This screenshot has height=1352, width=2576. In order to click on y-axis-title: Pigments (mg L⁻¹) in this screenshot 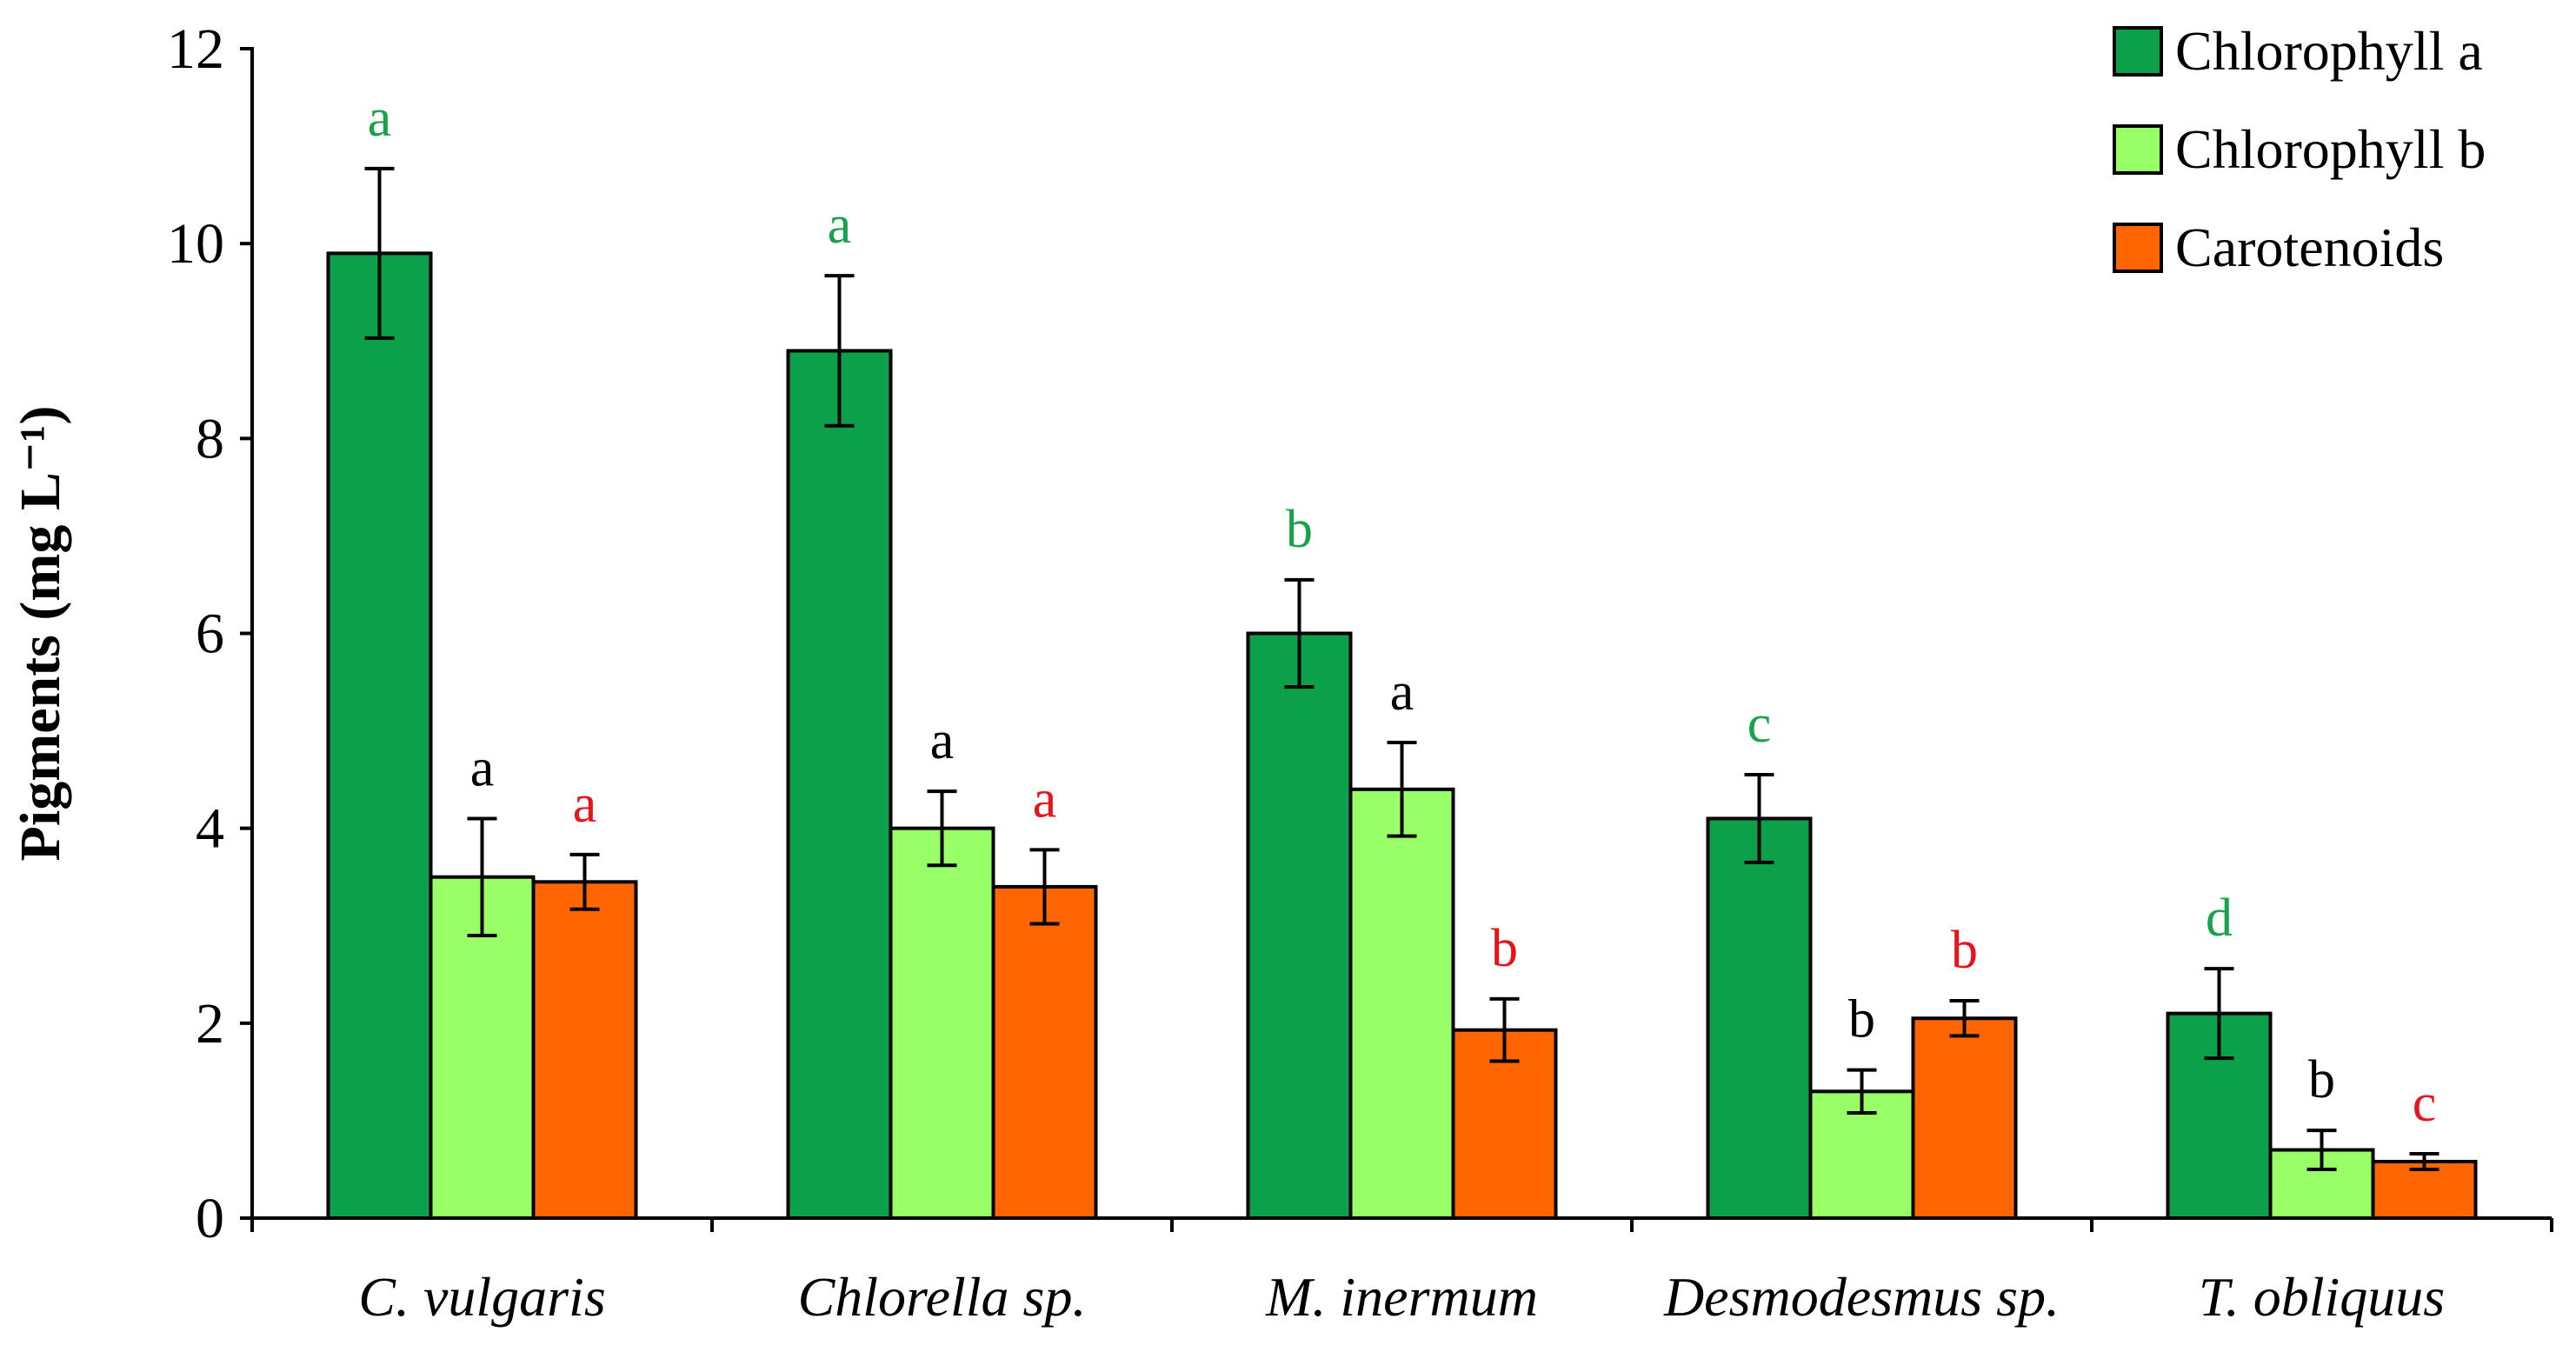, I will do `click(40, 634)`.